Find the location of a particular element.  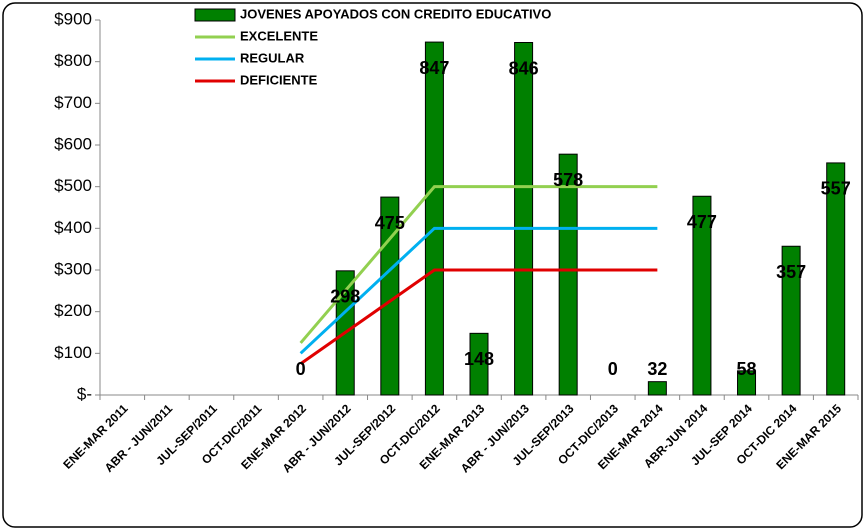

data-label: 557 is located at coordinates (836, 189).